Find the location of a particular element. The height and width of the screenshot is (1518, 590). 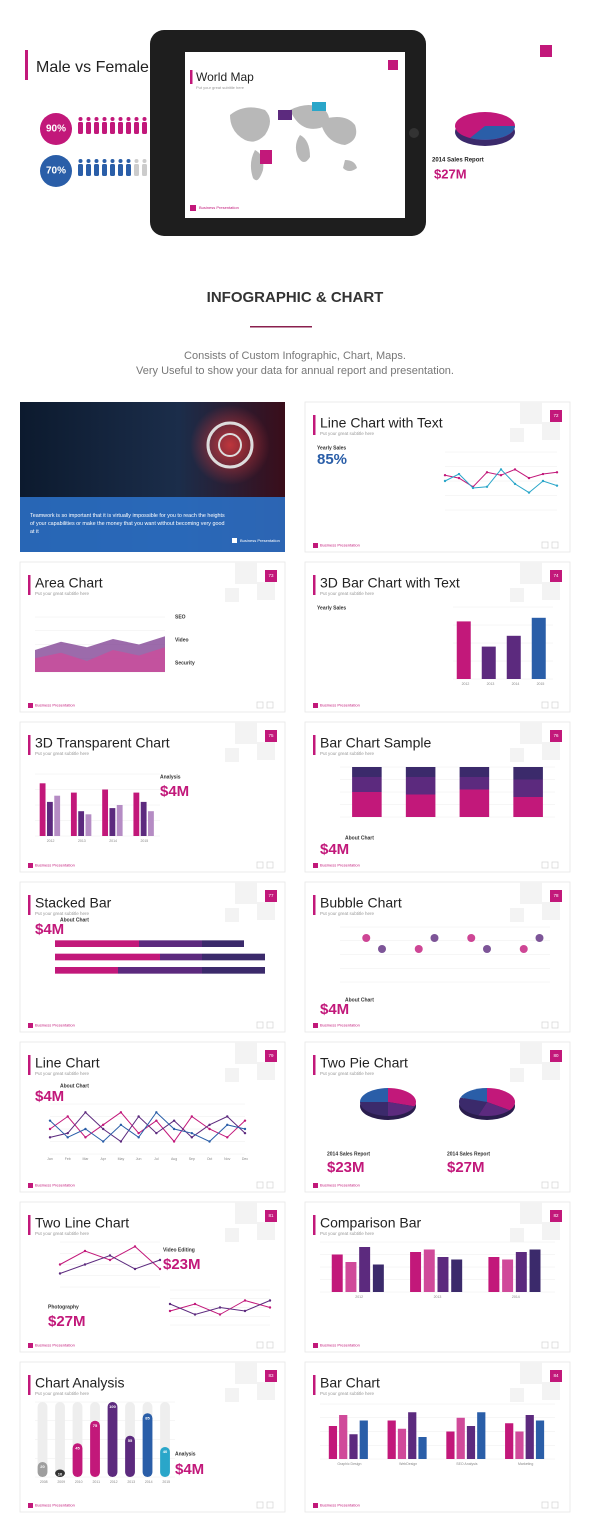

slide-title: Bubble Chart is located at coordinates (361, 903).